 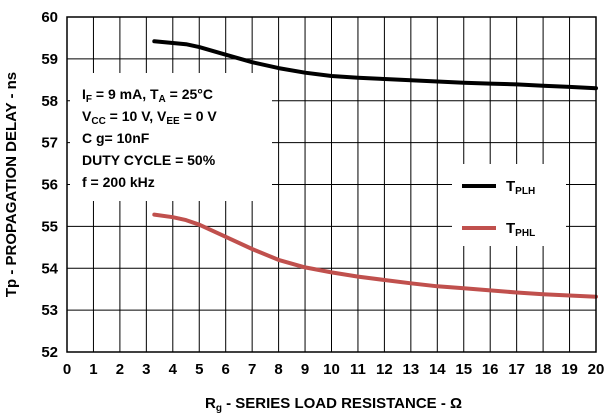 What do you see at coordinates (384, 369) in the screenshot?
I see `x-tick-label: 12` at bounding box center [384, 369].